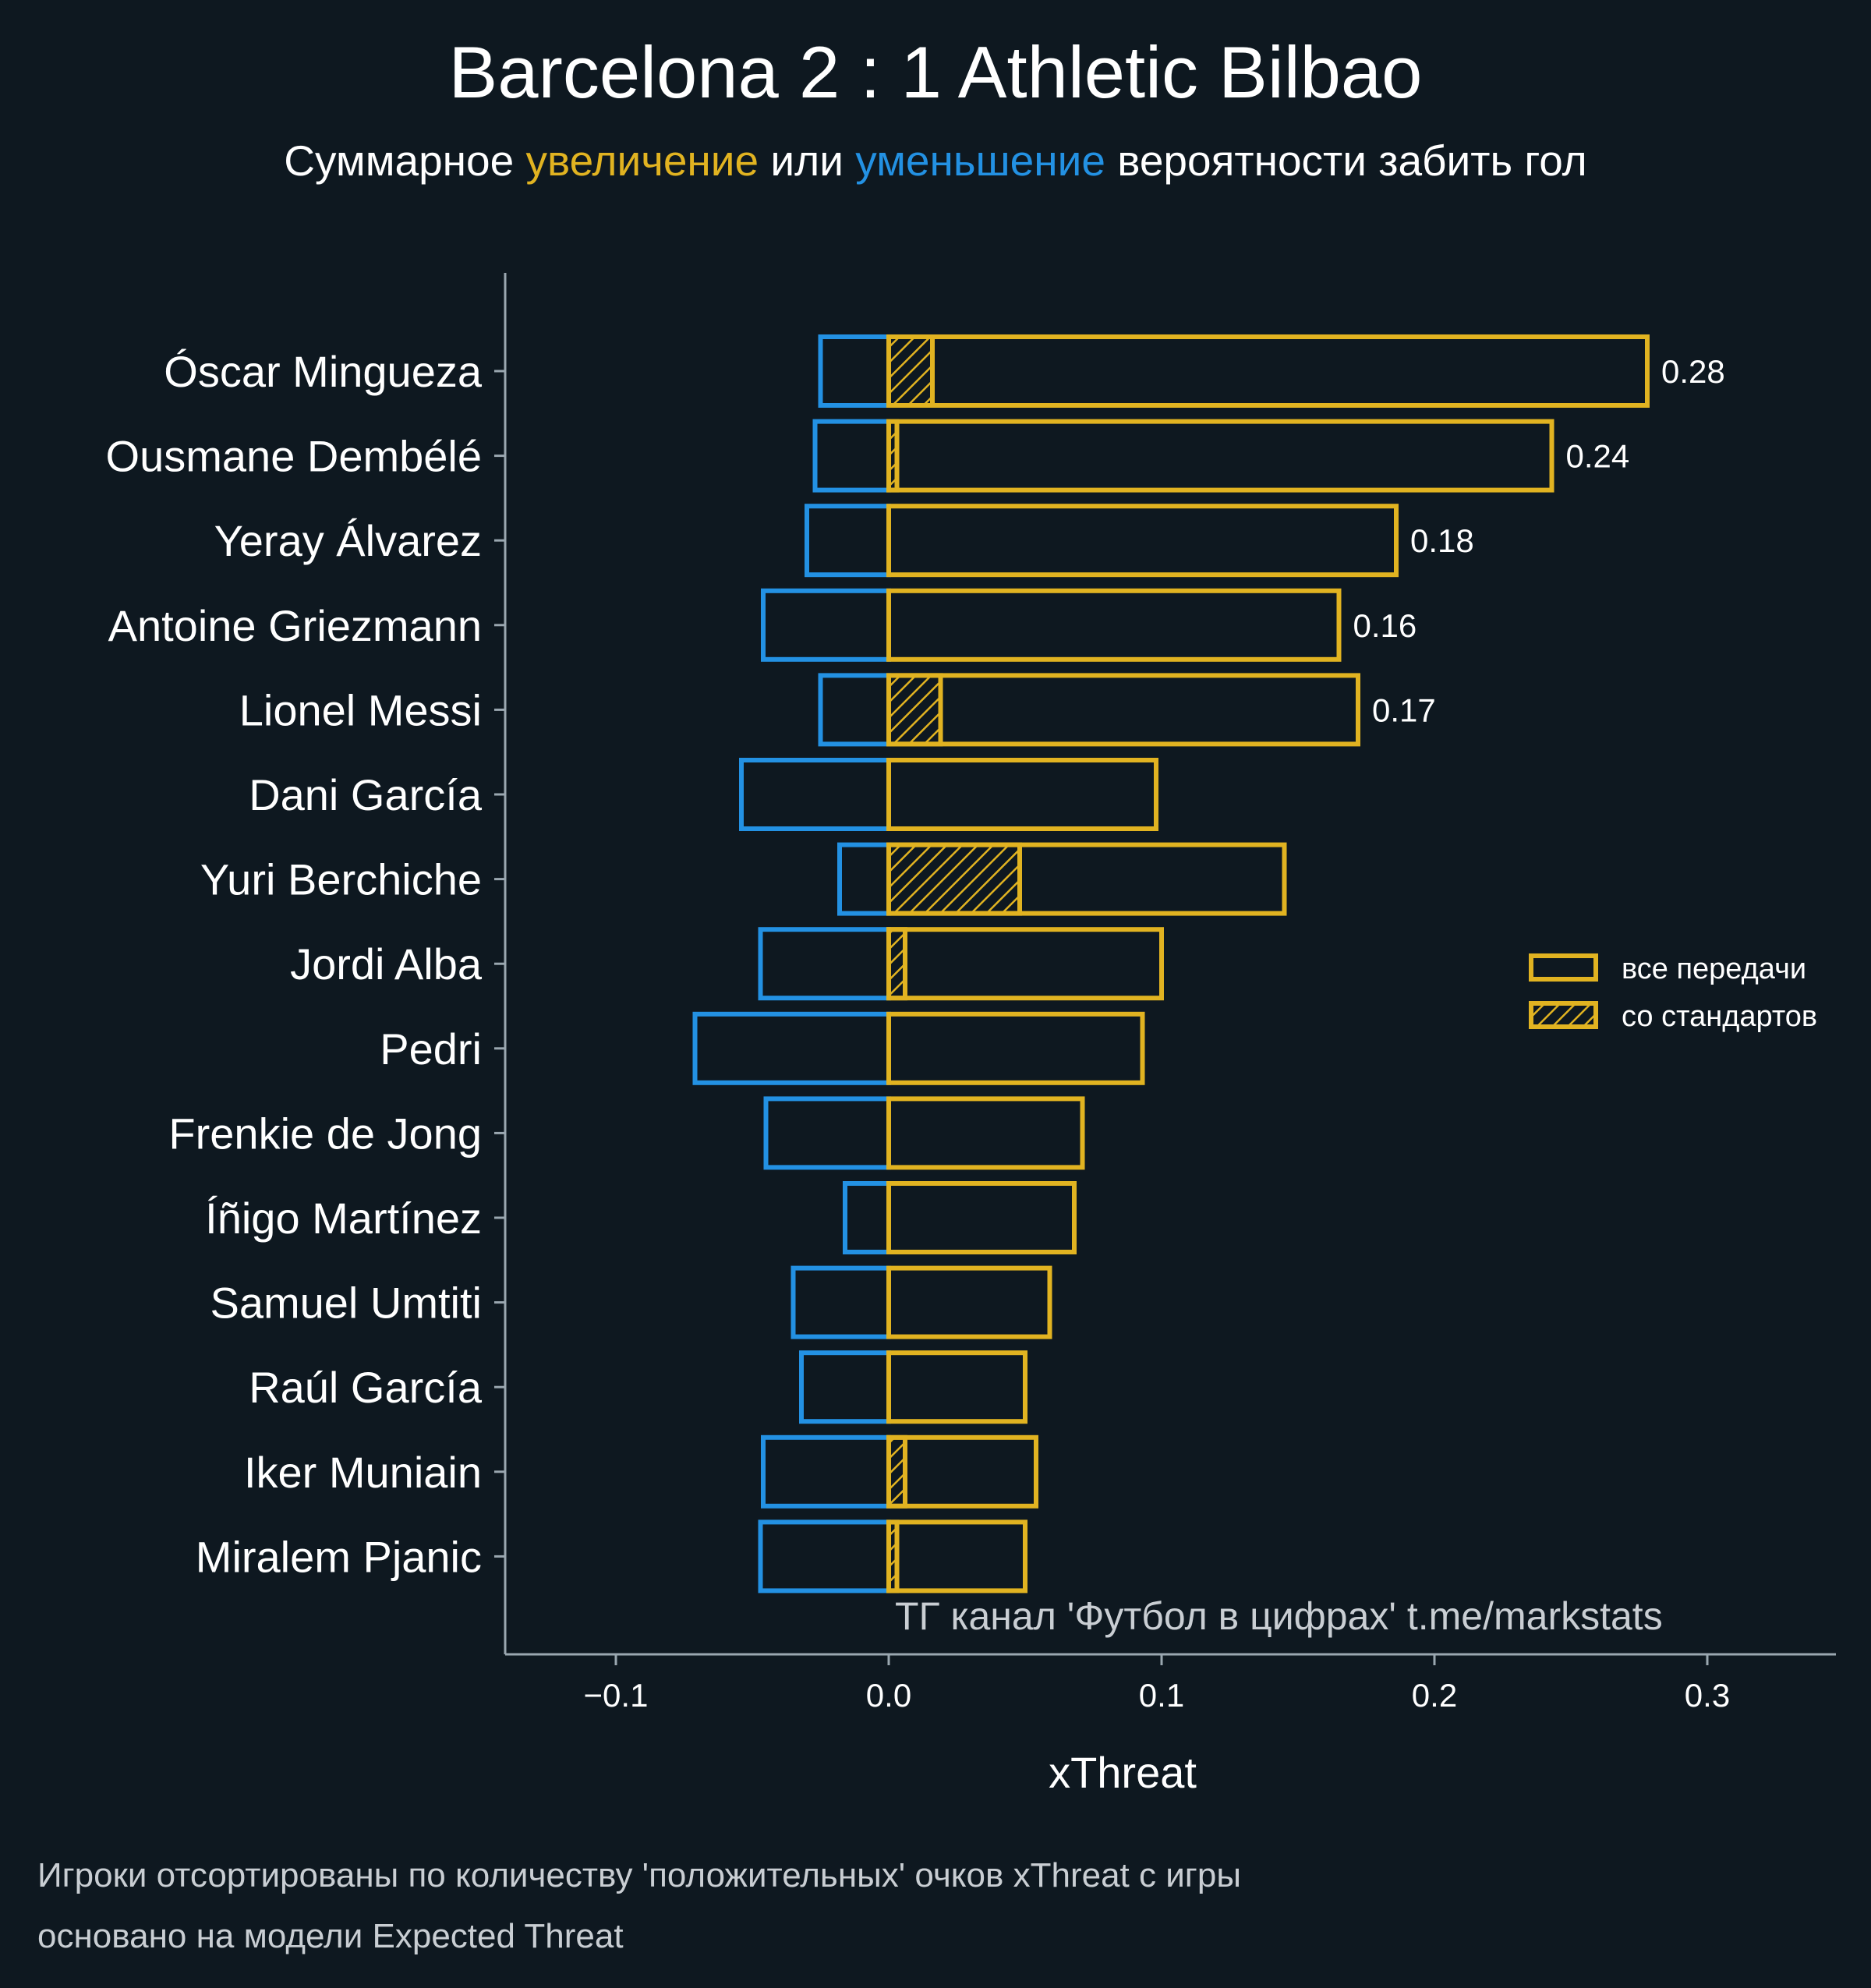  I want to click on subtitle-part1: Суммарное, so click(404, 160).